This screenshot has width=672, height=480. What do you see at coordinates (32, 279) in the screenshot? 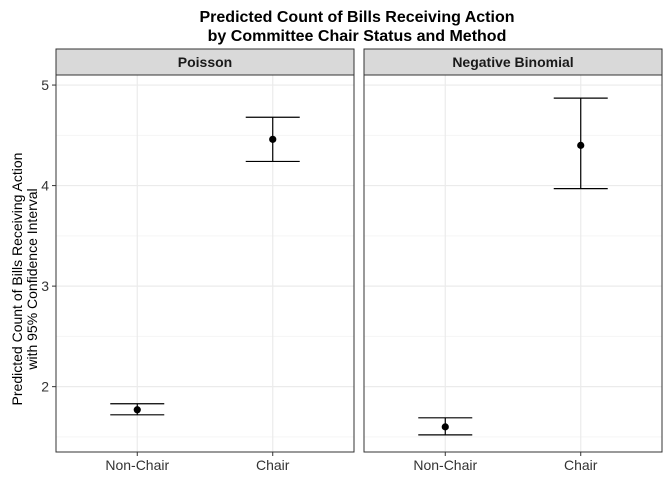
I see `y-axis-title-line-2: with 95% Confidence Interval` at bounding box center [32, 279].